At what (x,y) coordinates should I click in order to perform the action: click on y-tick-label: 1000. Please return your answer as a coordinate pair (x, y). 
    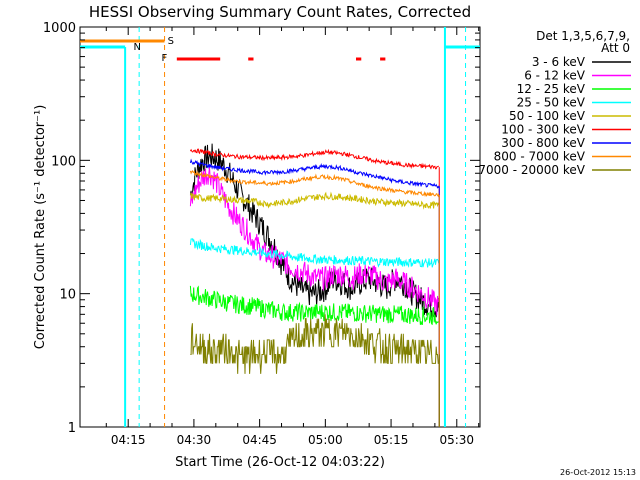
    Looking at the image, I should click on (59, 28).